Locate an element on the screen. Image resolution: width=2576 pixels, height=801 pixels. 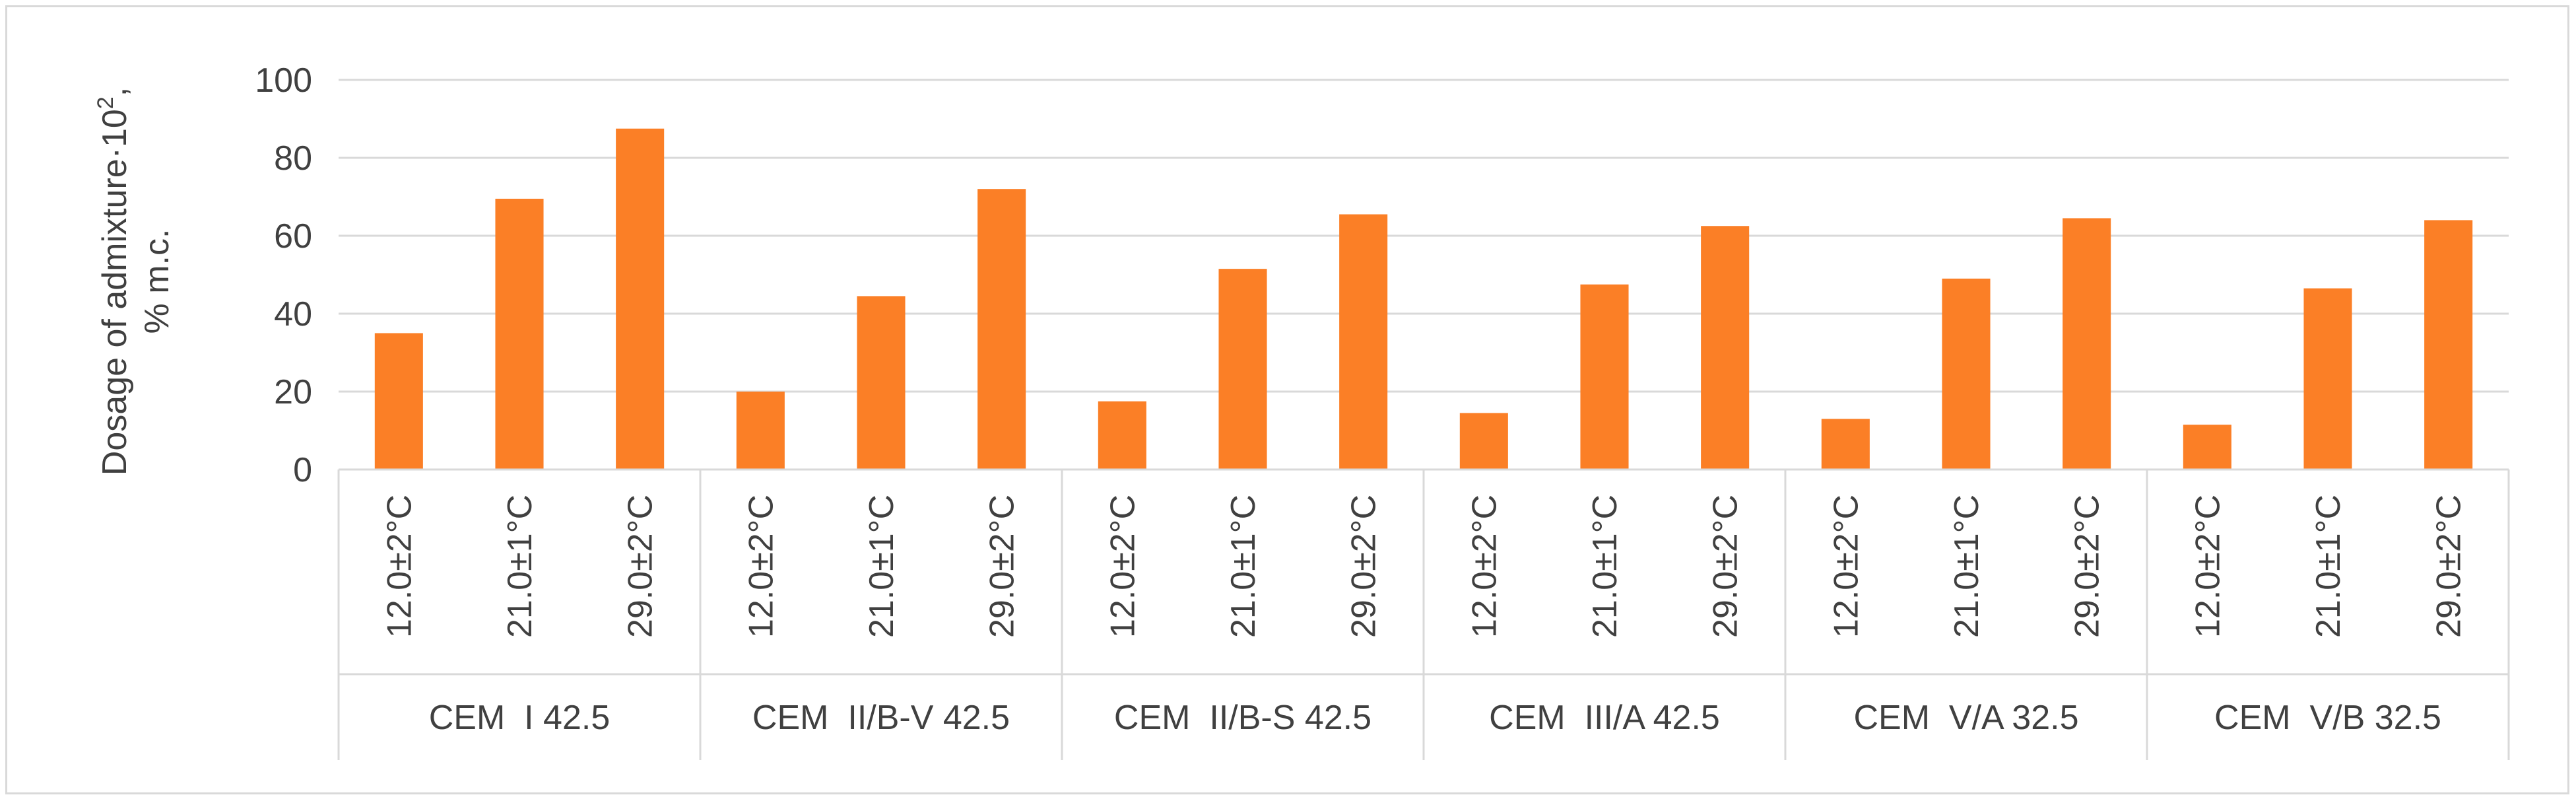
y-axis-title: Dosage of admixture·102, % m.c. is located at coordinates (134, 281).